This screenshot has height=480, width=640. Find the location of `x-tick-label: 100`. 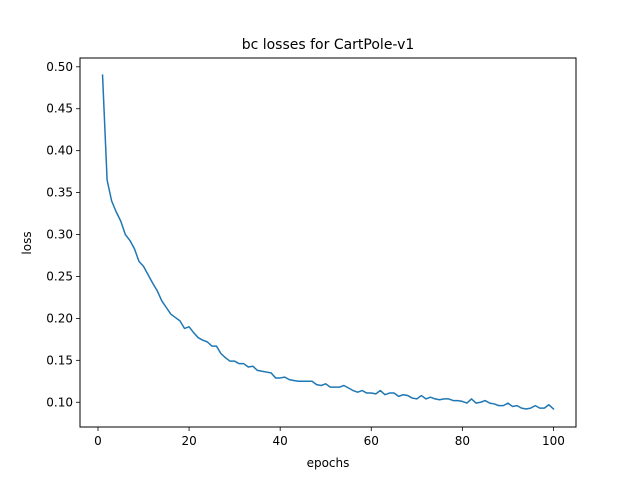

x-tick-label: 100 is located at coordinates (553, 441).